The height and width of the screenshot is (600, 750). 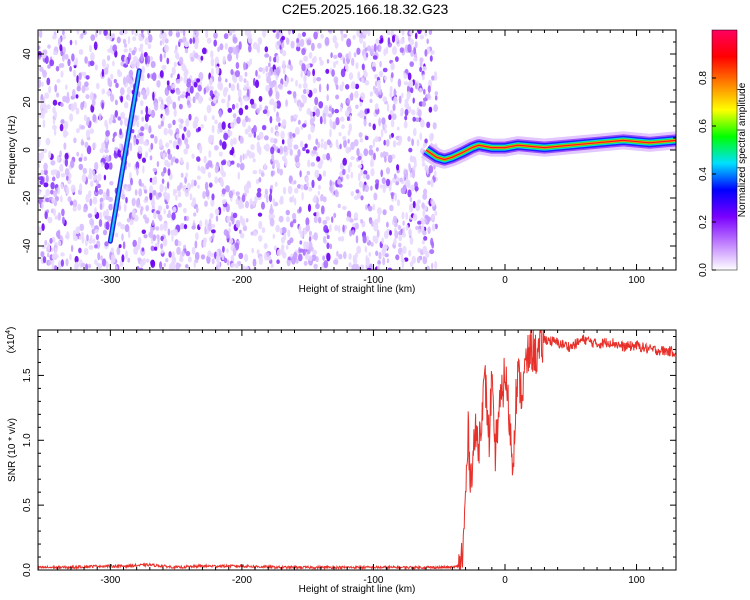 I want to click on y-tick-label: 1.5, so click(x=27, y=375).